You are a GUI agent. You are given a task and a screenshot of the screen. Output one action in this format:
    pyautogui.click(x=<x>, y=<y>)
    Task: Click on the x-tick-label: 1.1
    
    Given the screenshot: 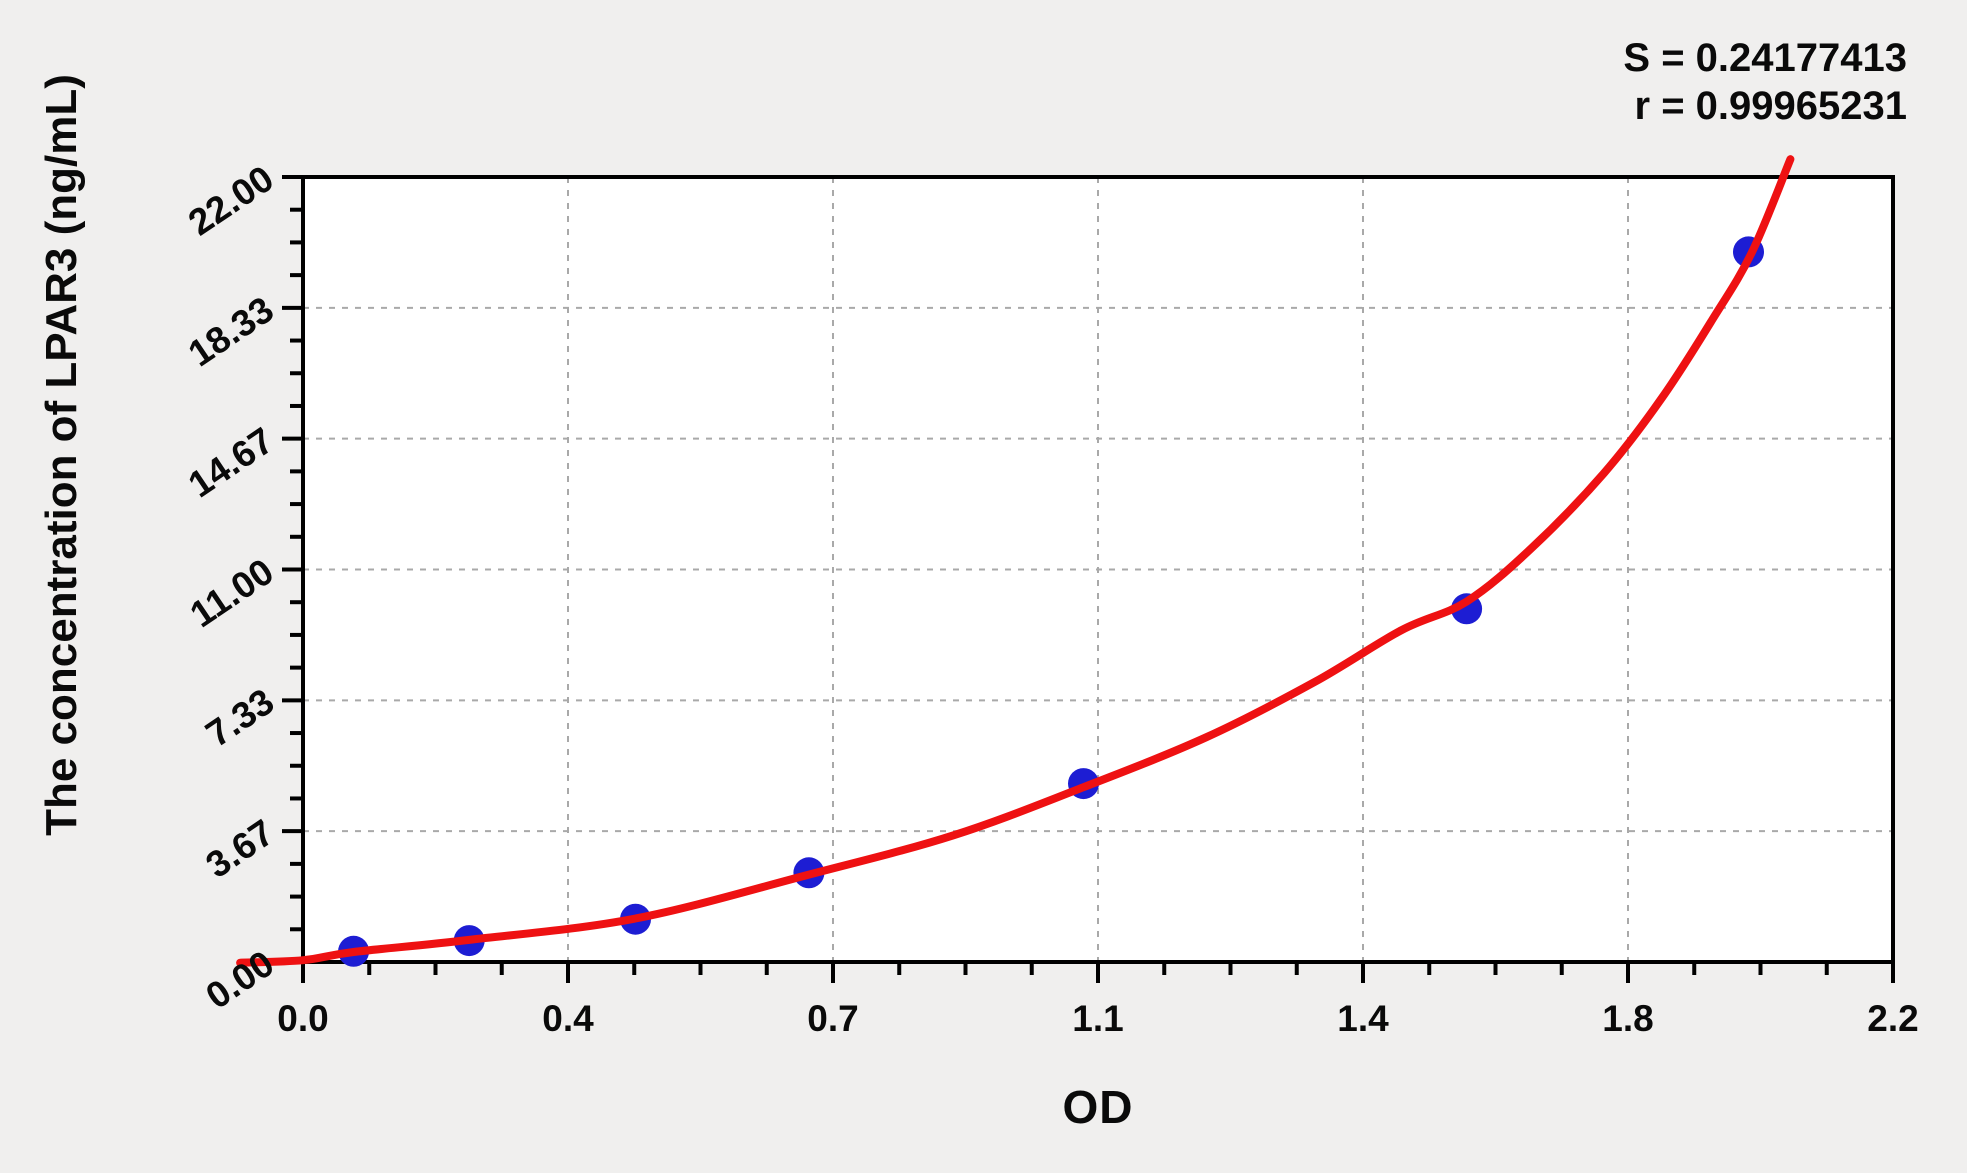 What is the action you would take?
    pyautogui.click(x=1098, y=1018)
    